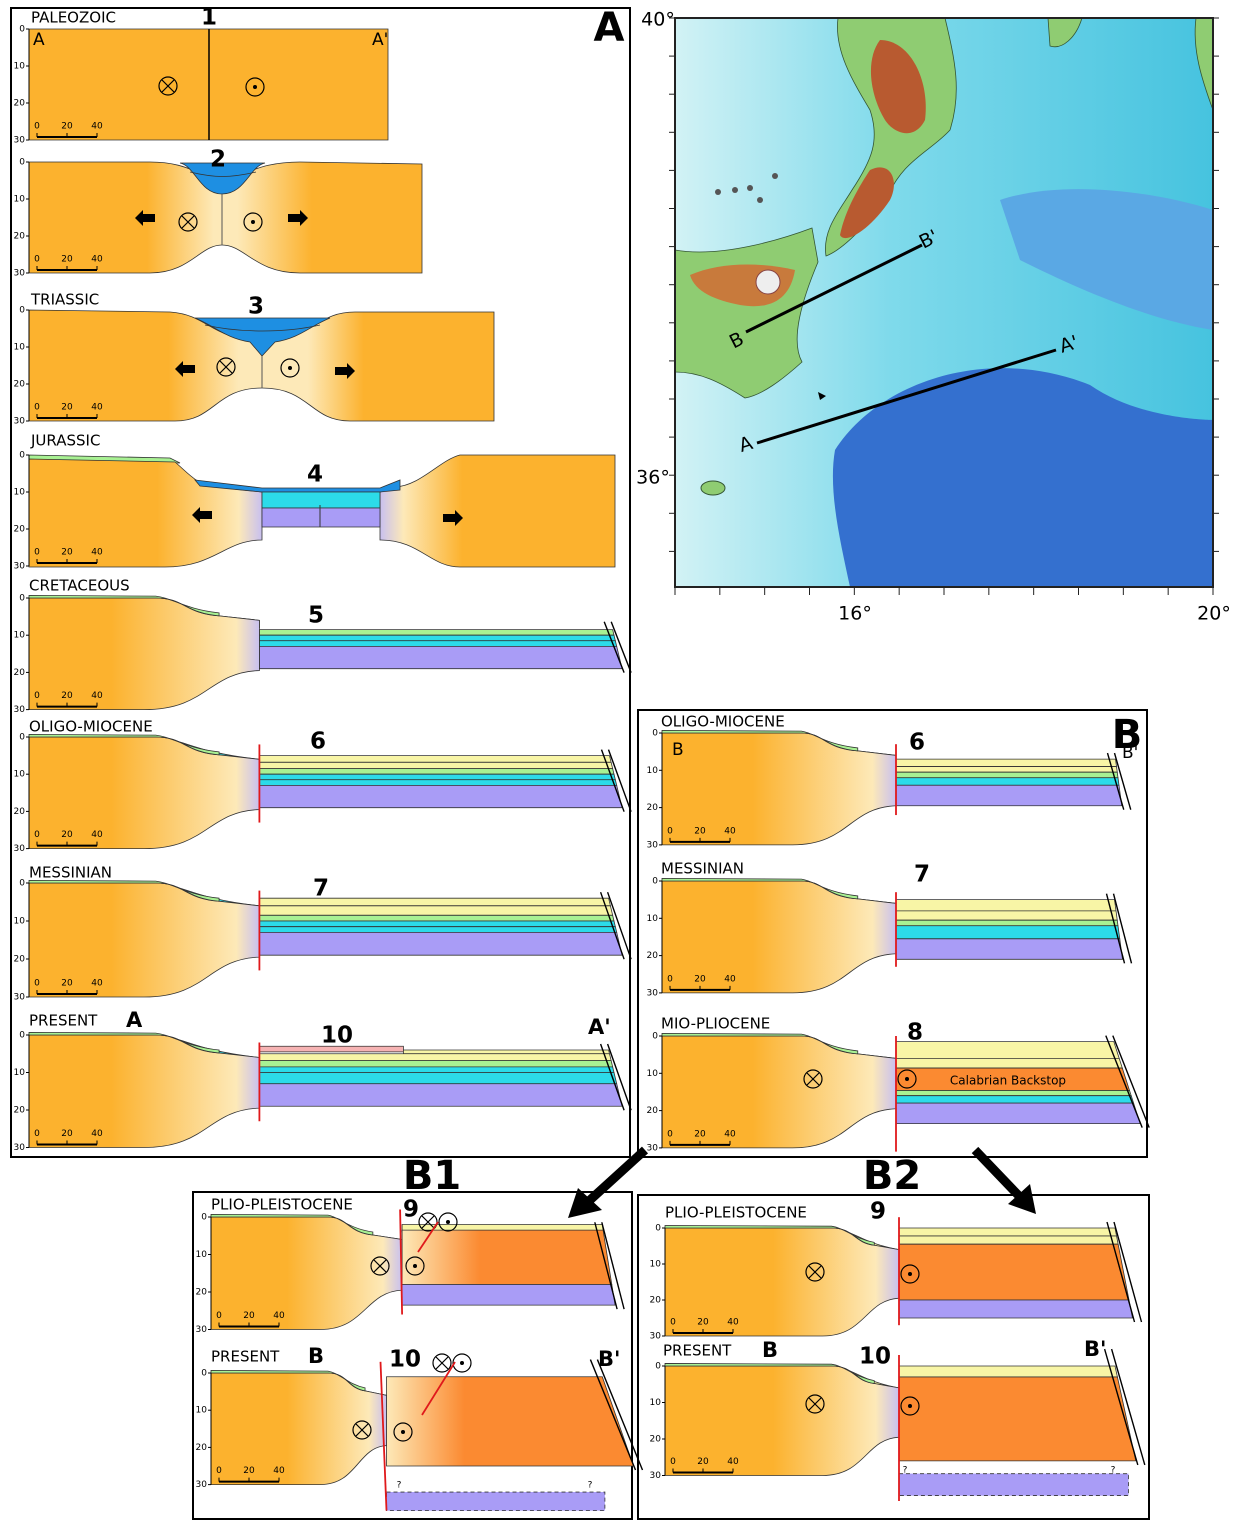  I want to click on relief, so click(898, 87).